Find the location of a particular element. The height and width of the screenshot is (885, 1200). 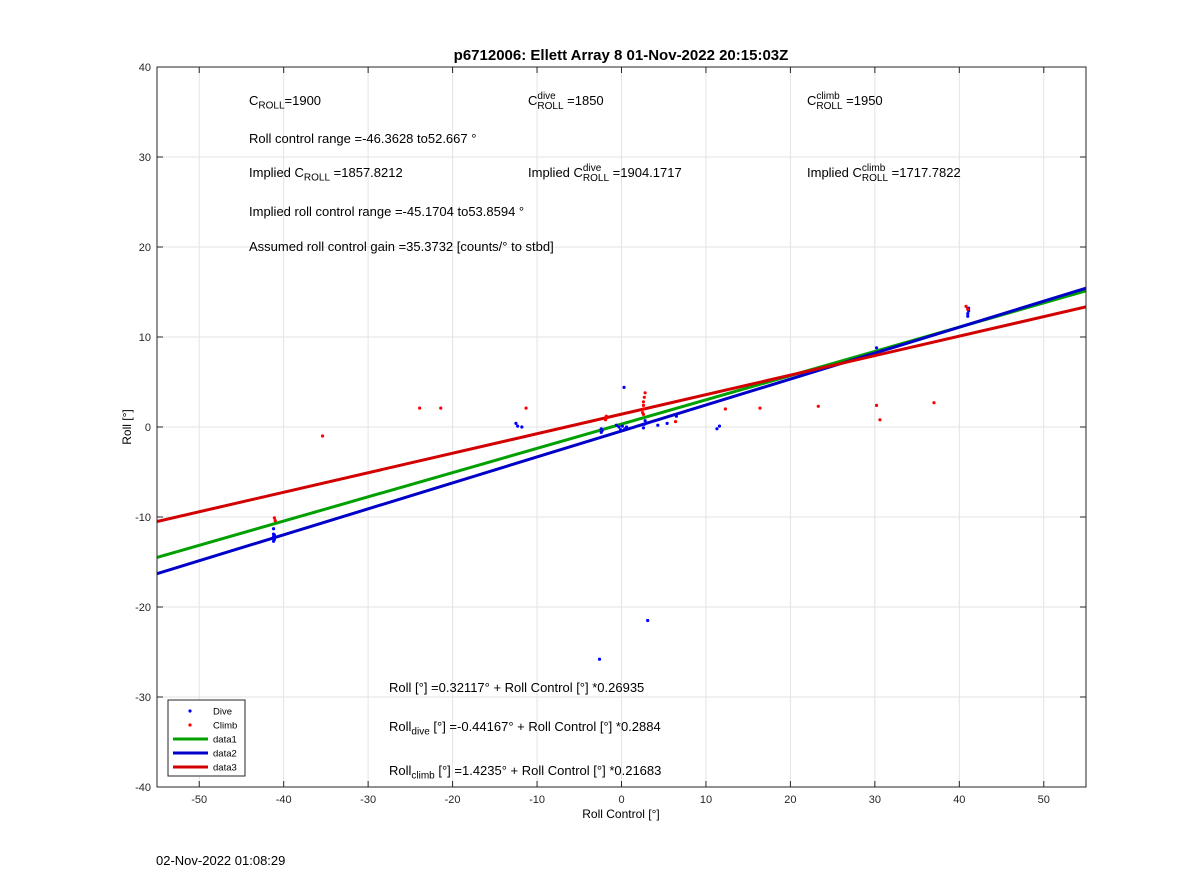

footer-timestamp: 02-Nov-2022 01:08:29 is located at coordinates (221, 860).